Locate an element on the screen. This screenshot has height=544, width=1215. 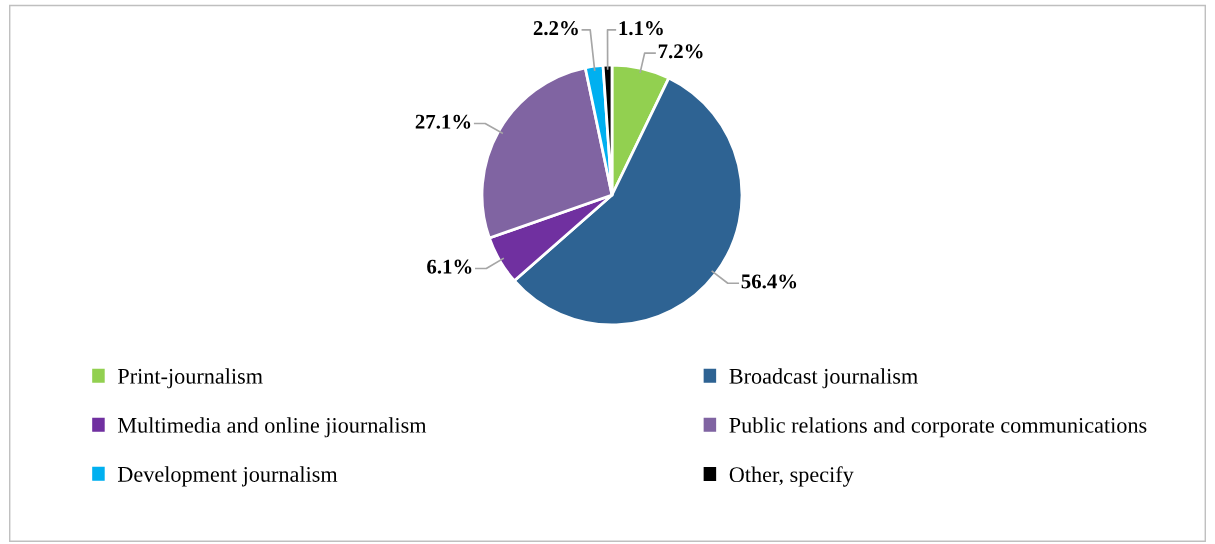
legend-label: Broadcast journalism is located at coordinates (823, 378).